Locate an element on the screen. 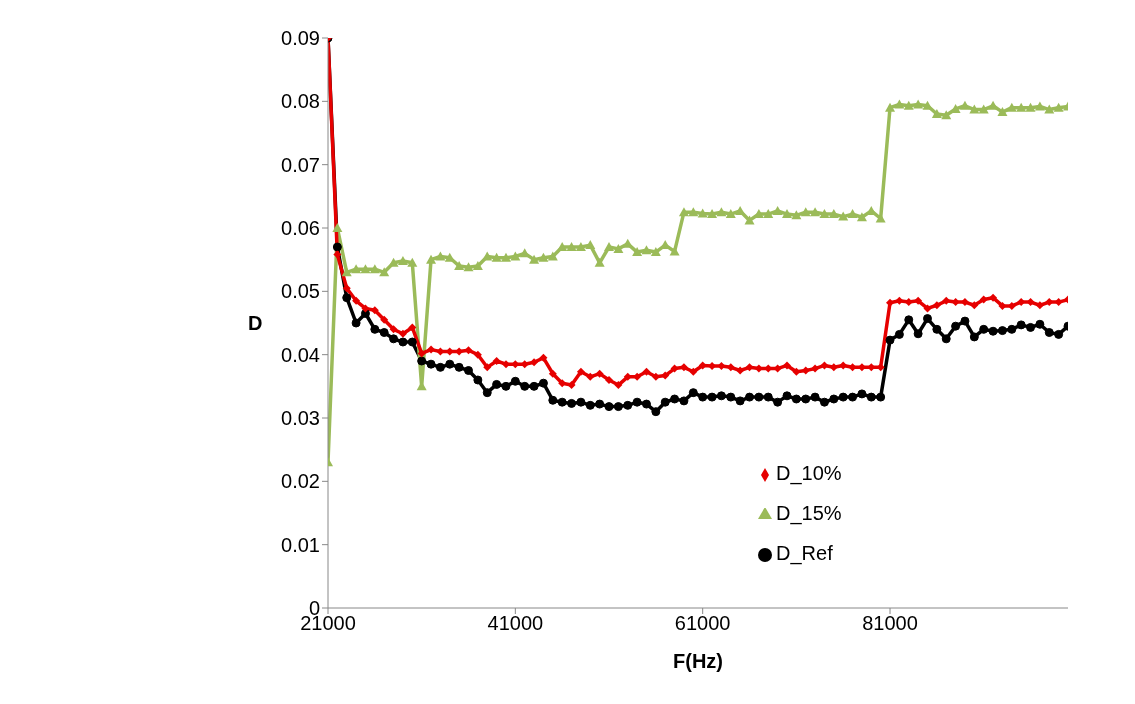  y-axis-title: D is located at coordinates (255, 323).